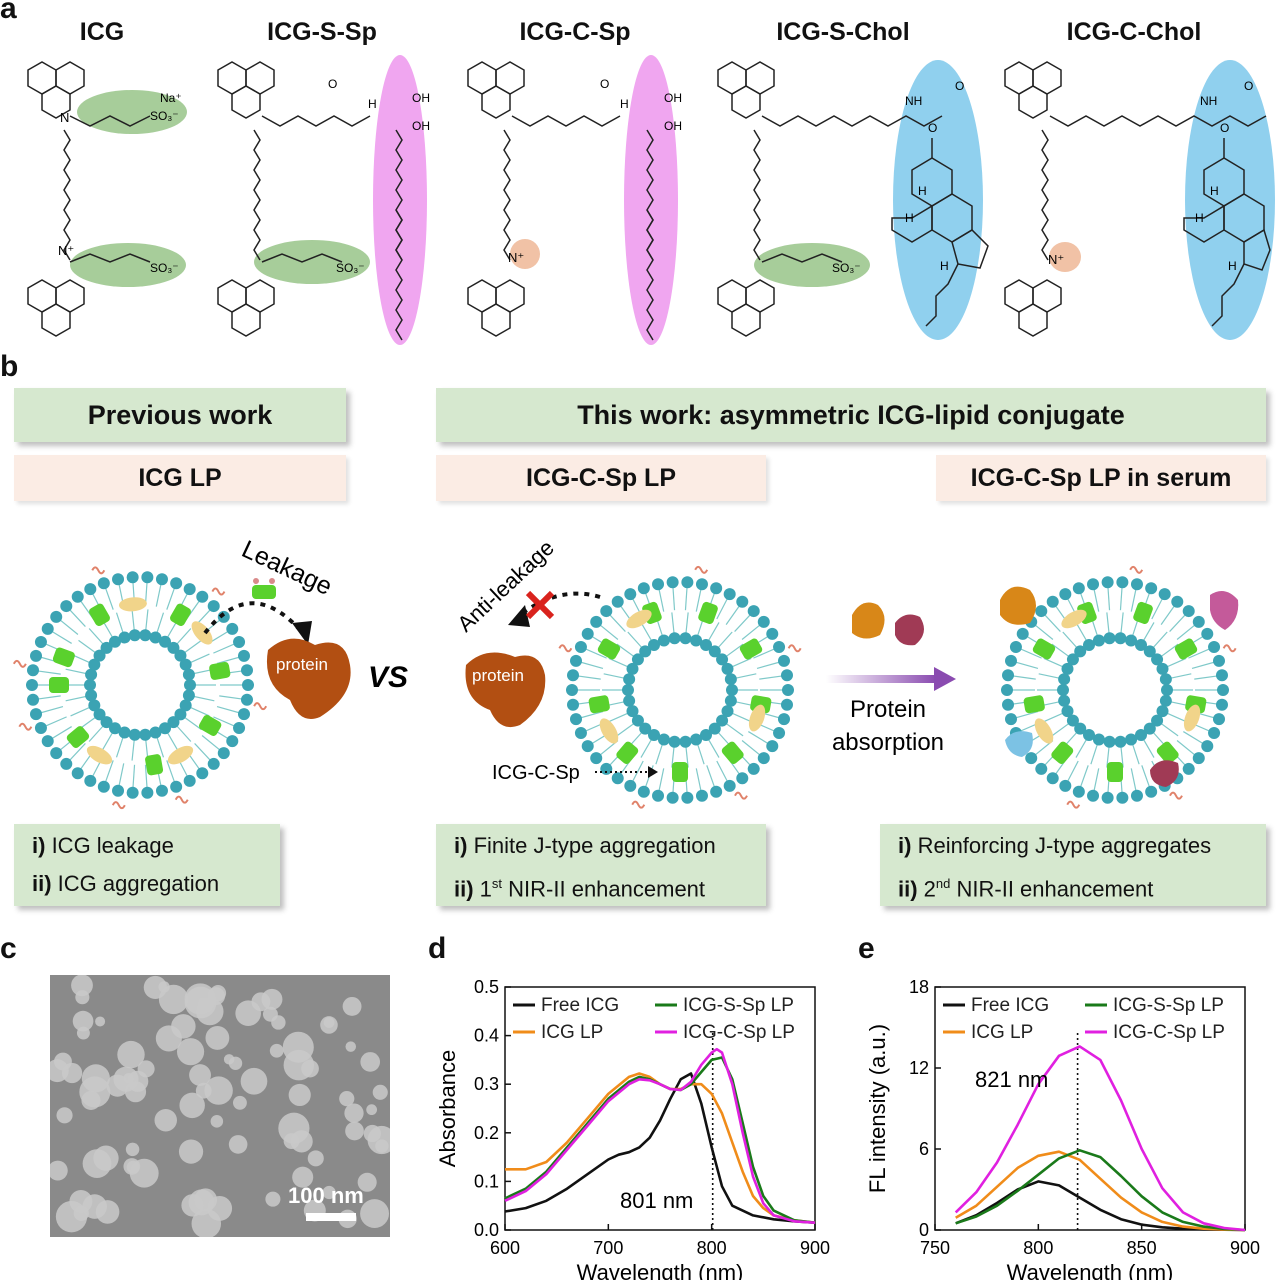 The image size is (1280, 1280). I want to click on molecule-title-icg-s-sp: ICG-S-Sp, so click(322, 32).